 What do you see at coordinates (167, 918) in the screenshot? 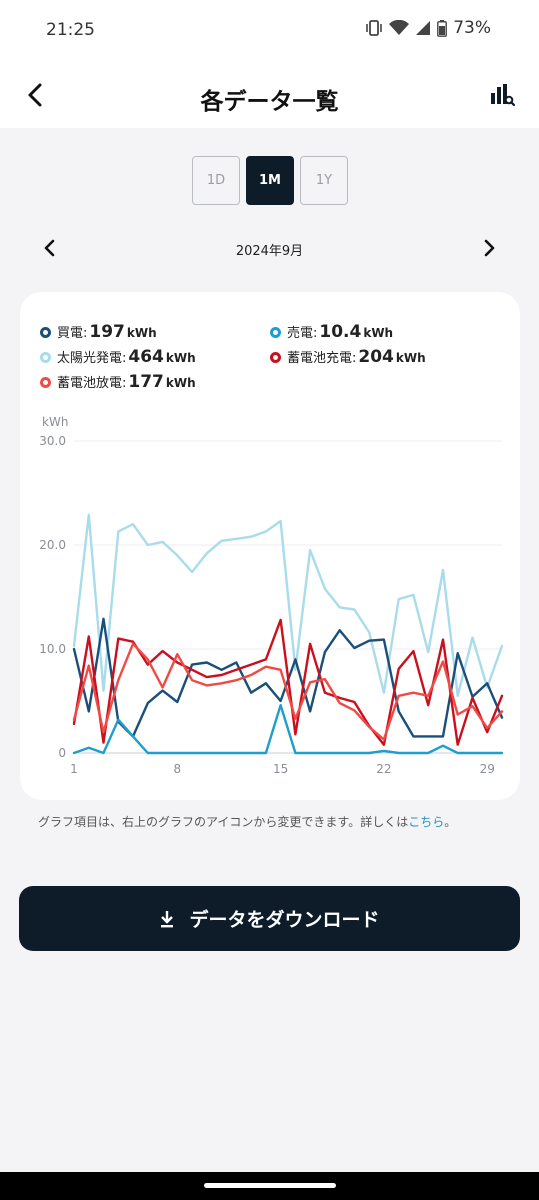
I see `download-icon` at bounding box center [167, 918].